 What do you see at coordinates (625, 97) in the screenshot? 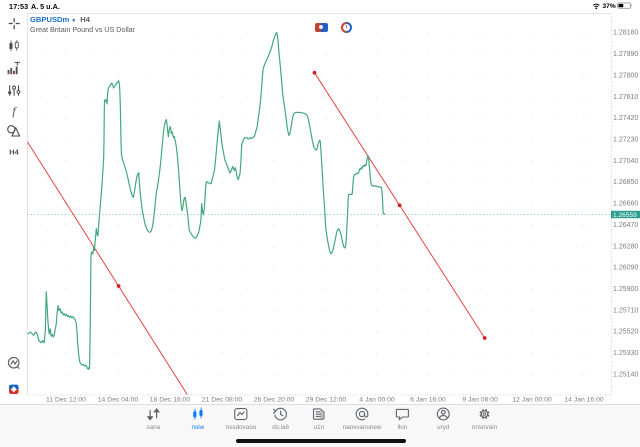
I see `svg-text: 1.27610` at bounding box center [625, 97].